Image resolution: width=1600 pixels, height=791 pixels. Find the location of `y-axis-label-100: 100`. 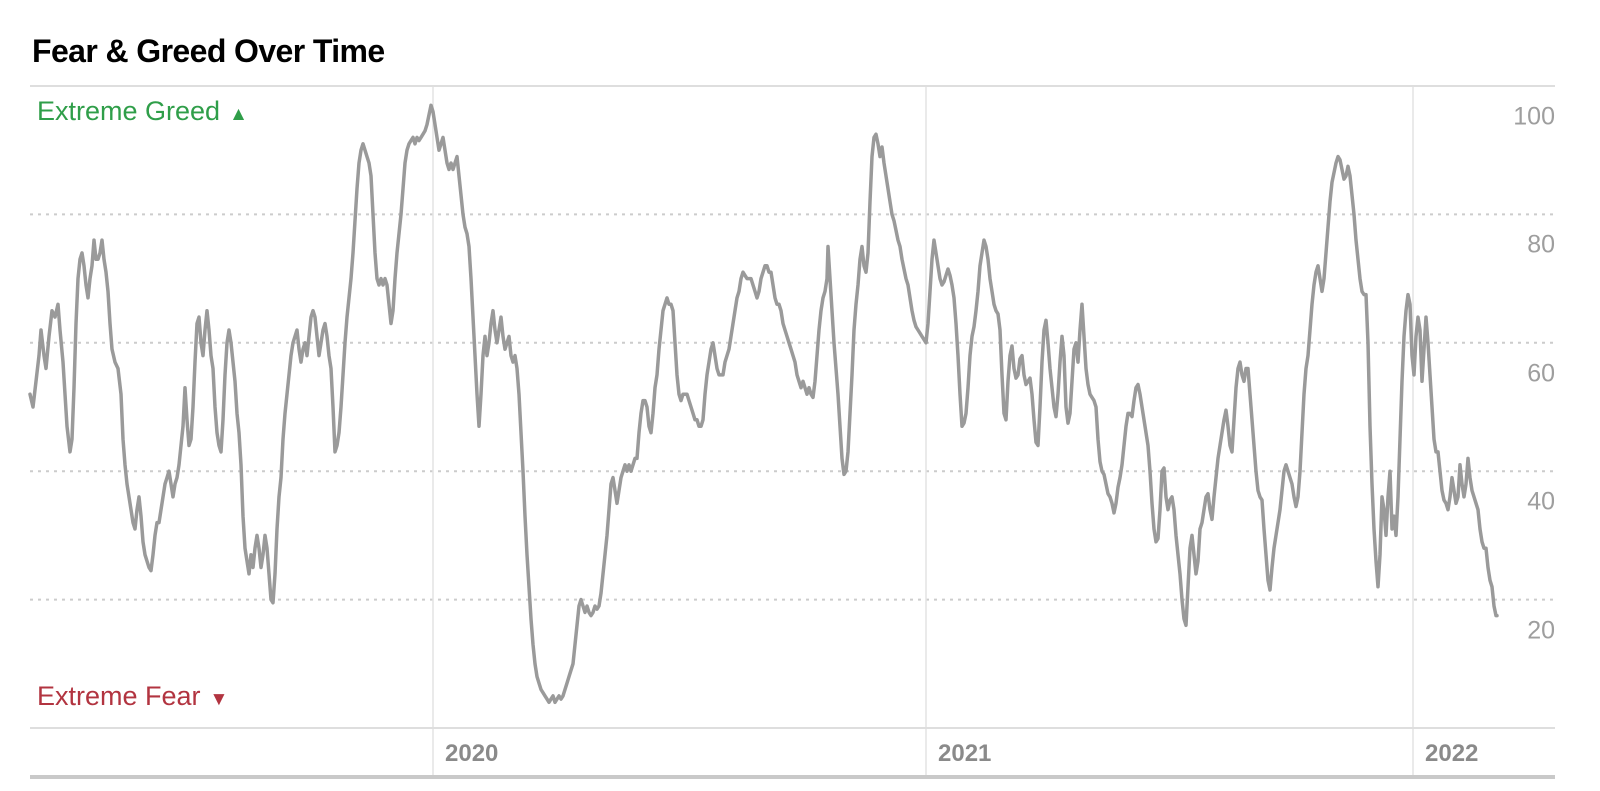

y-axis-label-100: 100 is located at coordinates (1534, 116).